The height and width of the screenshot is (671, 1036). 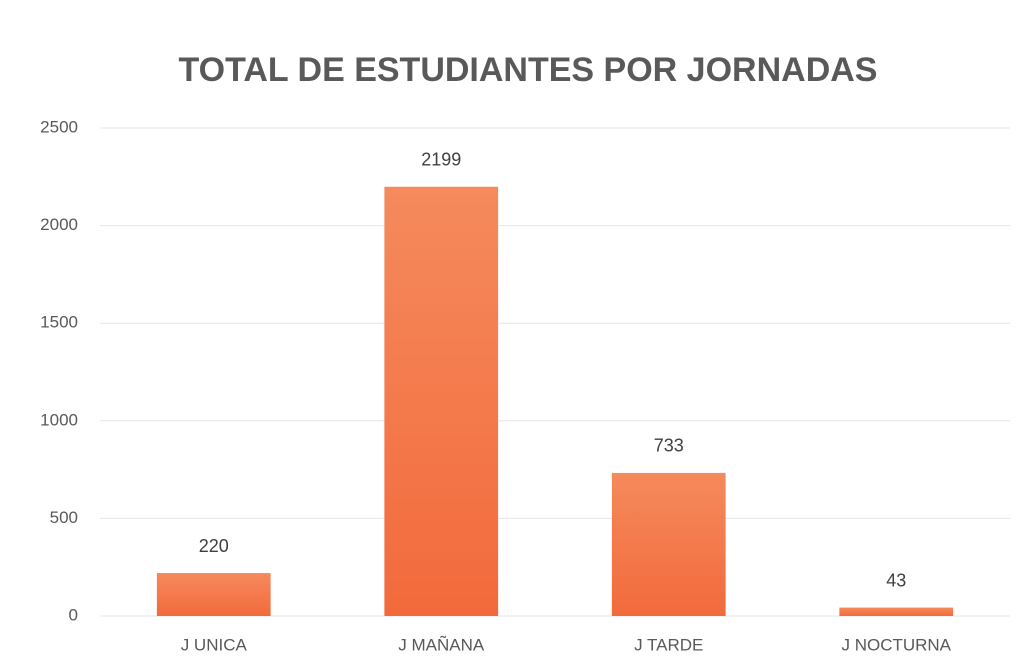 I want to click on y-tick-label: 2000, so click(x=59, y=224).